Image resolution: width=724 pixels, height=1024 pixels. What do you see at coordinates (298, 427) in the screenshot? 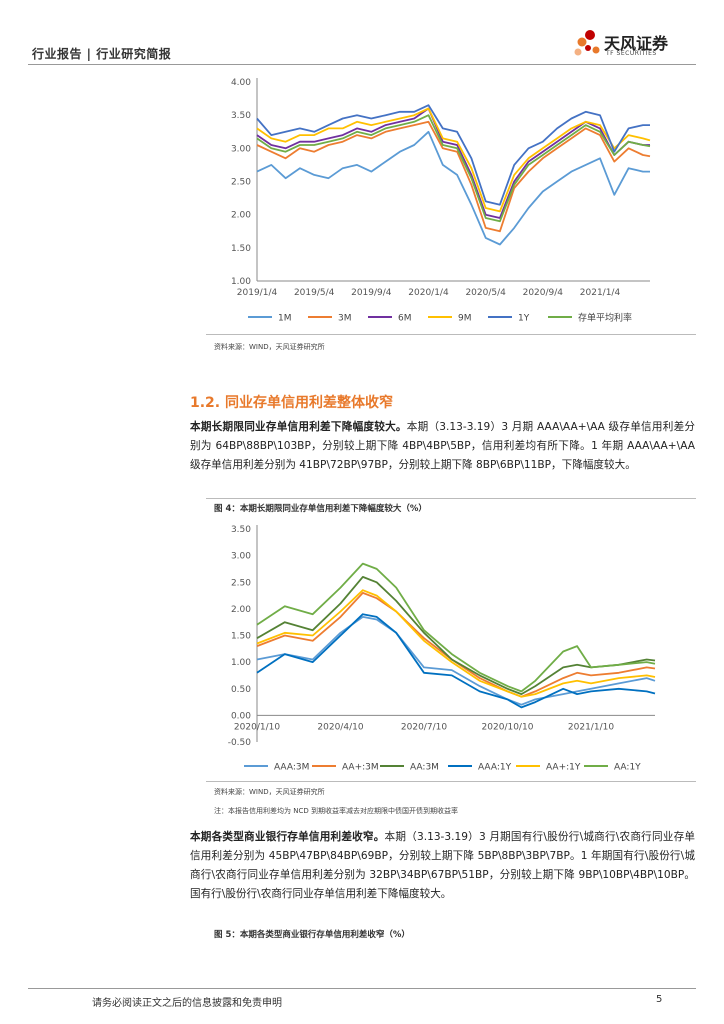
I see `paragraph-1-lead: 本期长期限同业存单信用利差下降幅度较大。` at bounding box center [298, 427].